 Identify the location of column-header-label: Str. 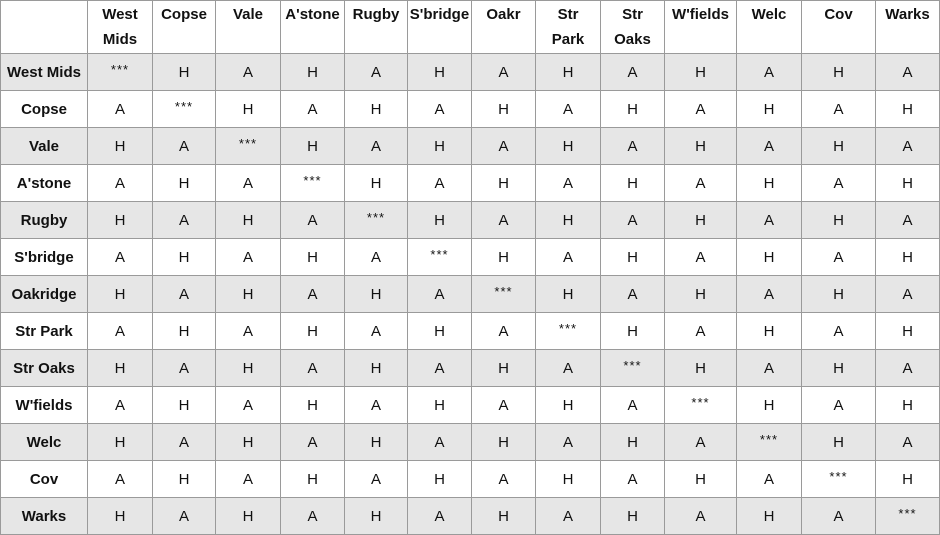
(632, 14).